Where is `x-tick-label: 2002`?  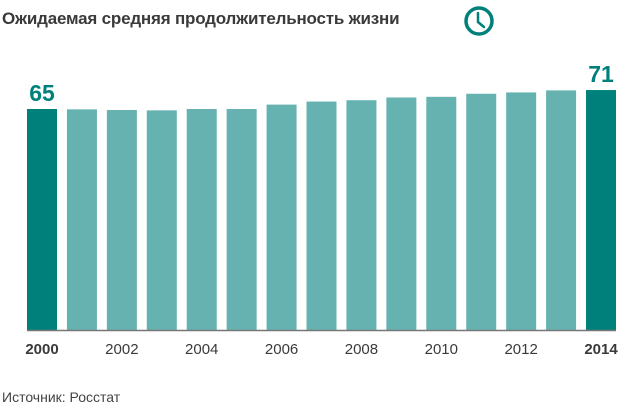 x-tick-label: 2002 is located at coordinates (121, 349).